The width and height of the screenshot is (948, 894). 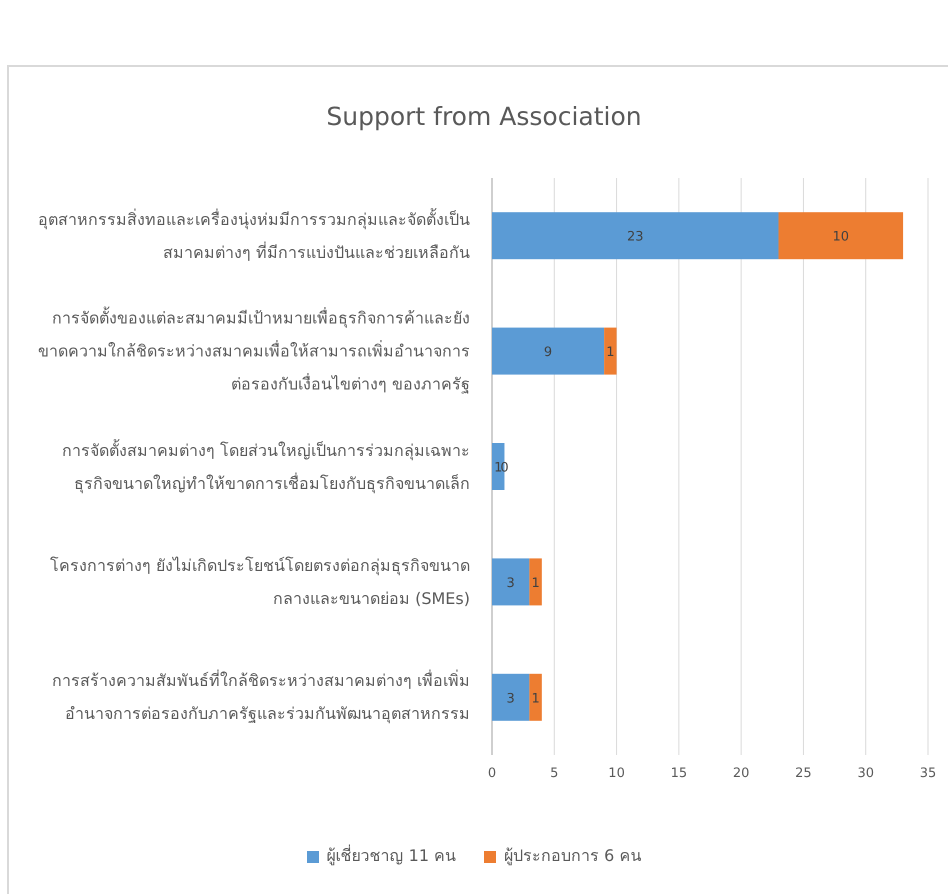 What do you see at coordinates (260, 697) in the screenshot?
I see `y-tick-label: การสร้างความสัมพันธ์ที่ใกล้ชิดระหว่างสมาคมต่างๆ เพื่อเพิ่มอำนาจการต่อรองกับภาครัฐและร่วมกันพัฒนาอุตสาหกรรม` at bounding box center [260, 697].